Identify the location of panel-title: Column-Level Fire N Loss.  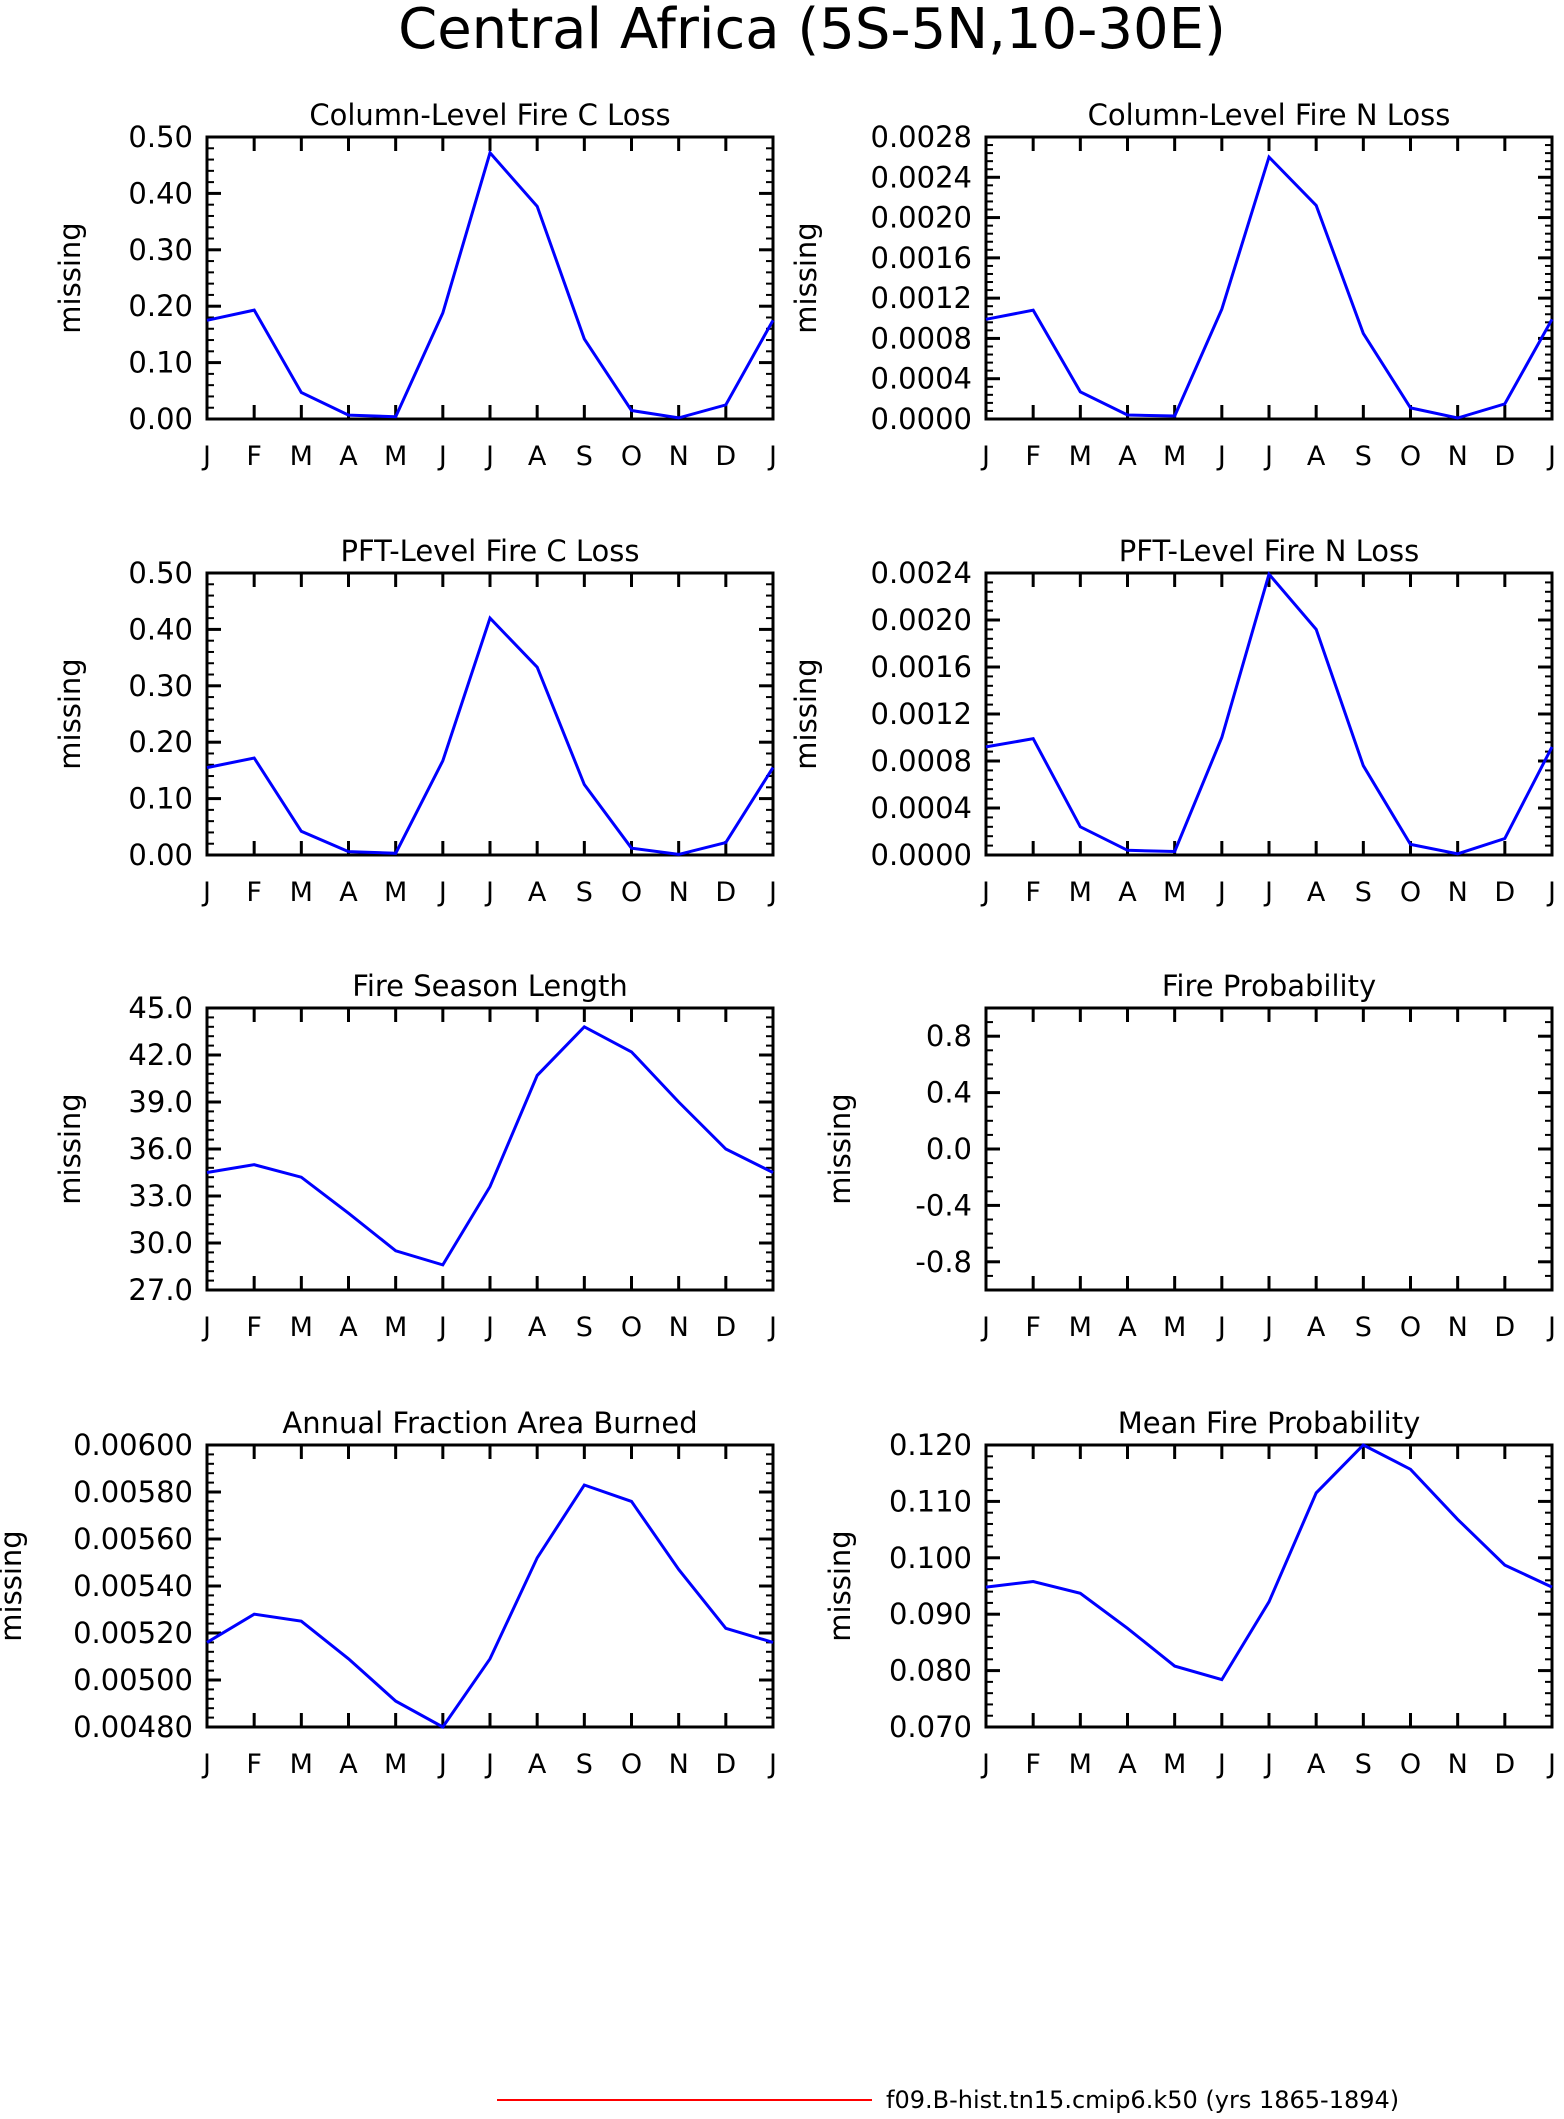
(1269, 115).